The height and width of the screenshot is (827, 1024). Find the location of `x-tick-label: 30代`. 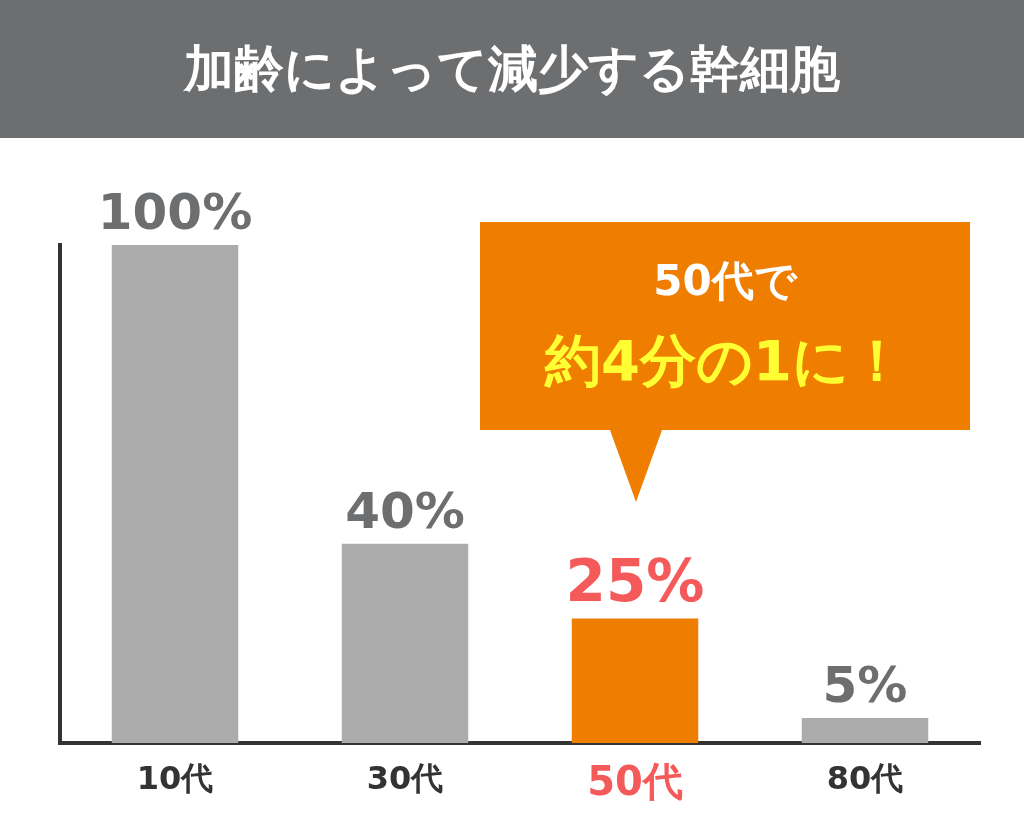

x-tick-label: 30代 is located at coordinates (405, 777).